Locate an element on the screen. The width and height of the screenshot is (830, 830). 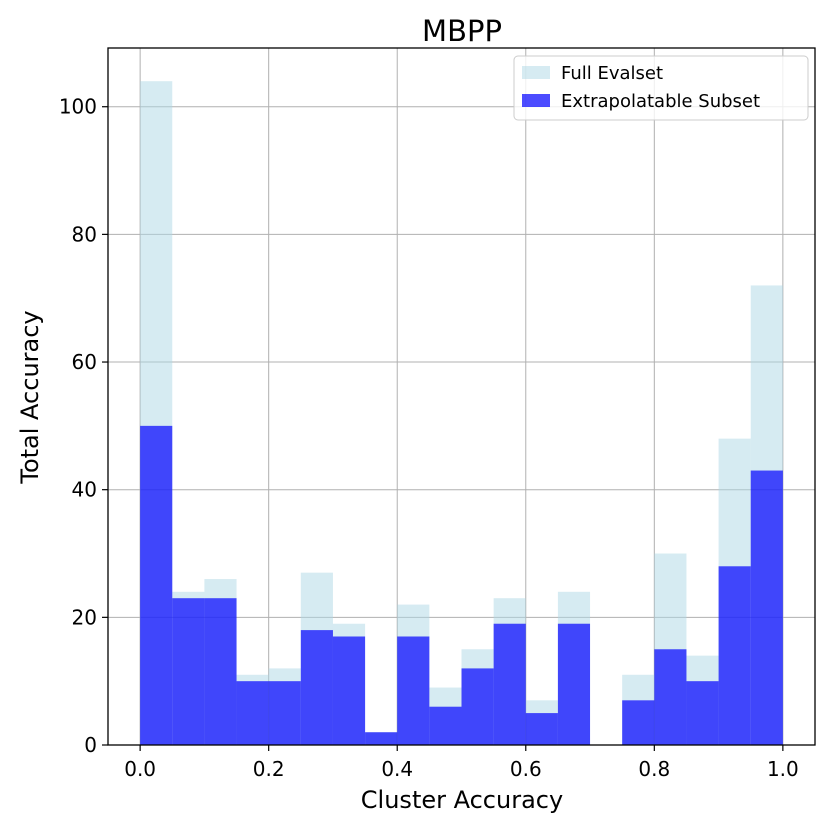
legend-label-extrapolatable-subset: Extrapolatable Subset is located at coordinates (660, 101).